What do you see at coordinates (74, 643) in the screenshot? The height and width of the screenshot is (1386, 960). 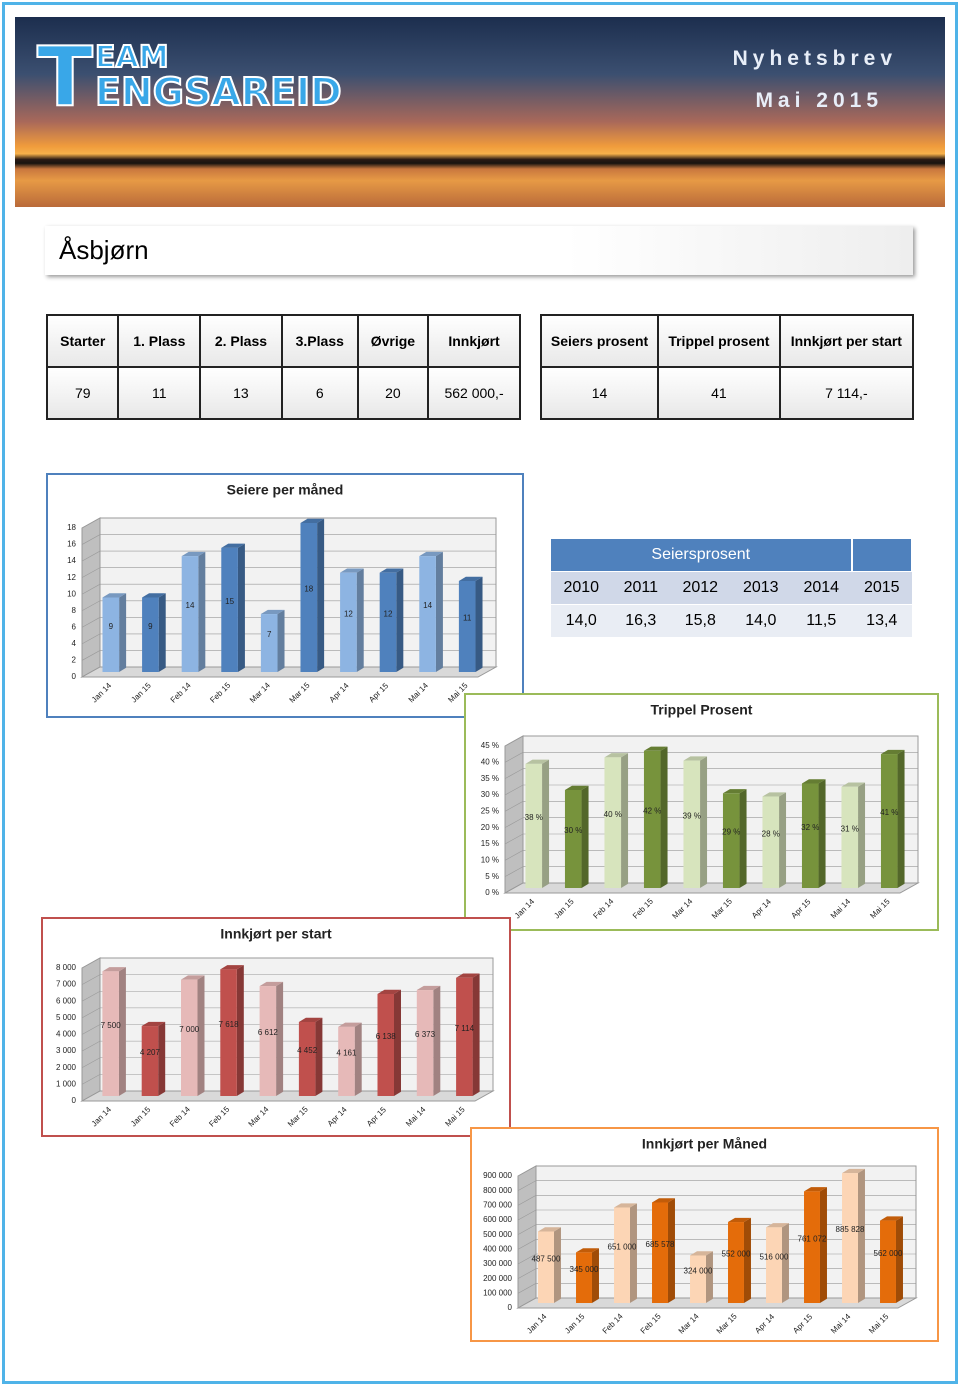 I see `y-tick-label: 4` at bounding box center [74, 643].